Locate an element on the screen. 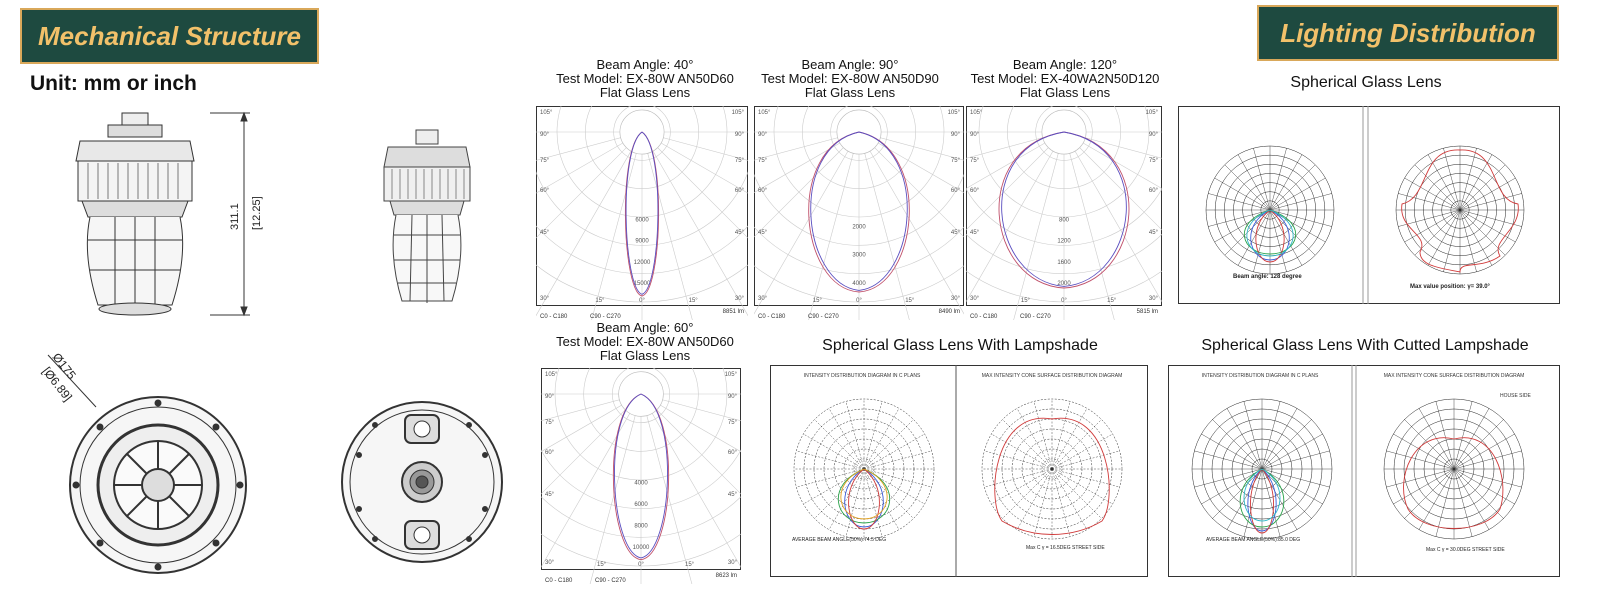  c45-curve is located at coordinates (1262, 501).